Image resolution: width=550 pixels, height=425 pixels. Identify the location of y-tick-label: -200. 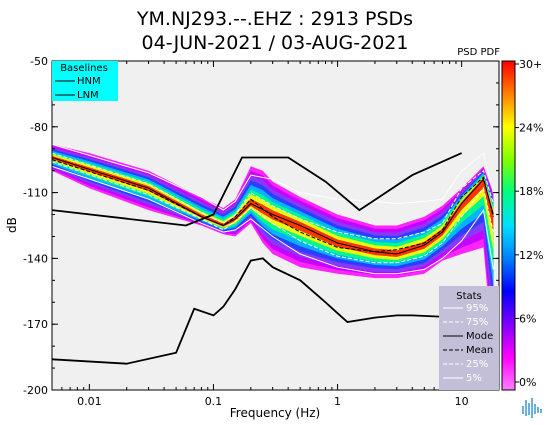
(35, 390).